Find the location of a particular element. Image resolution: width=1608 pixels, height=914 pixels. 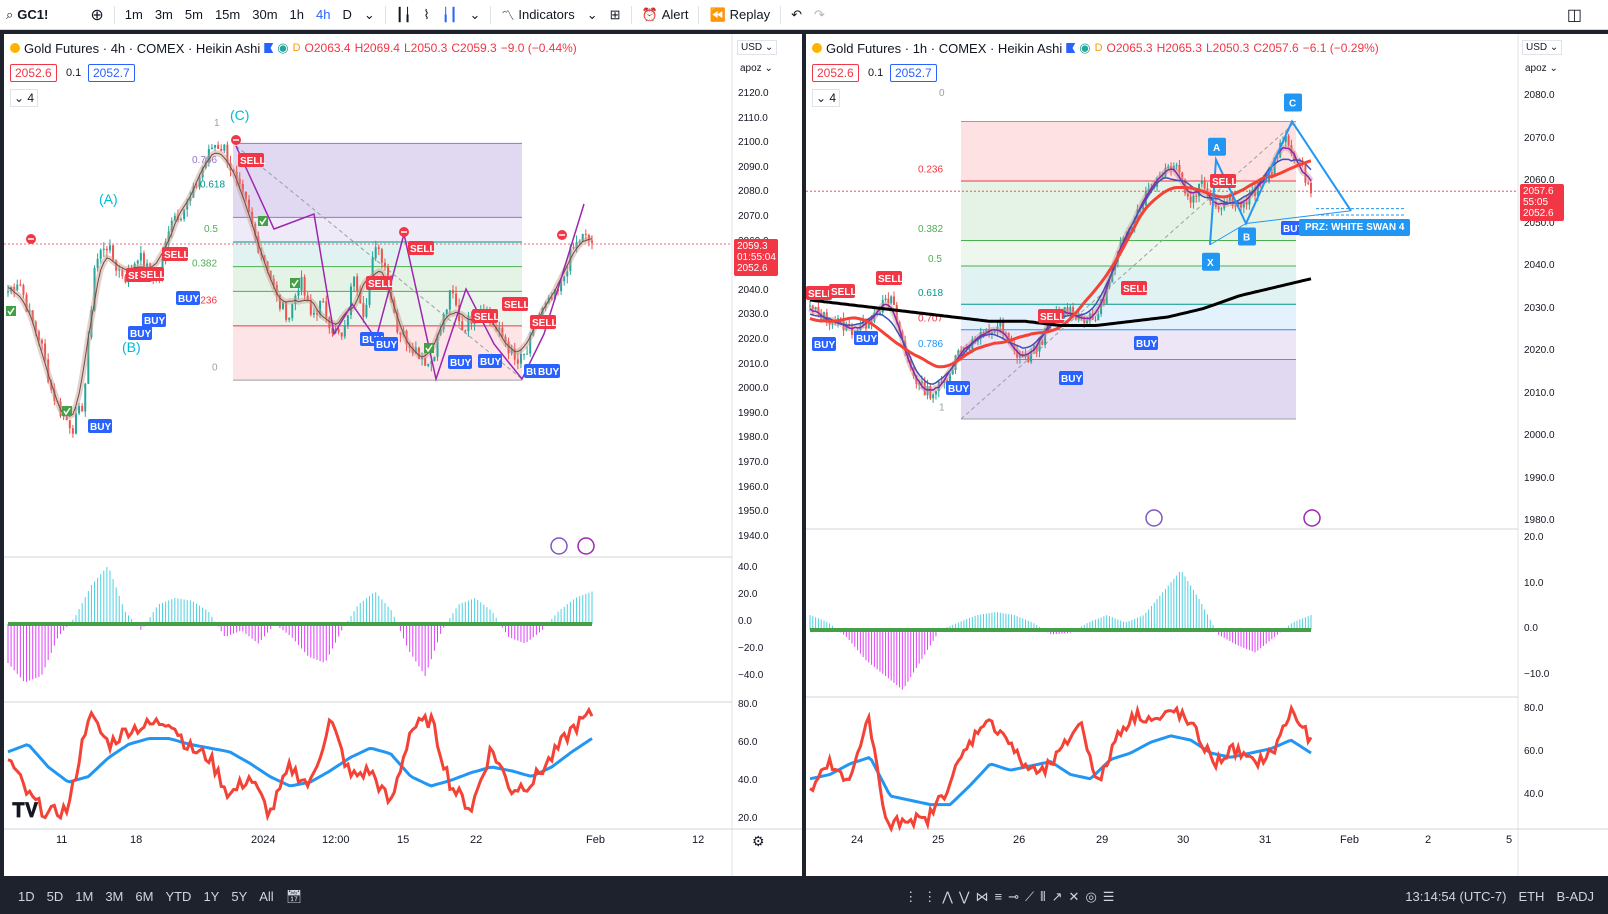

replay-button: ⏪ Replay is located at coordinates (739, 15).